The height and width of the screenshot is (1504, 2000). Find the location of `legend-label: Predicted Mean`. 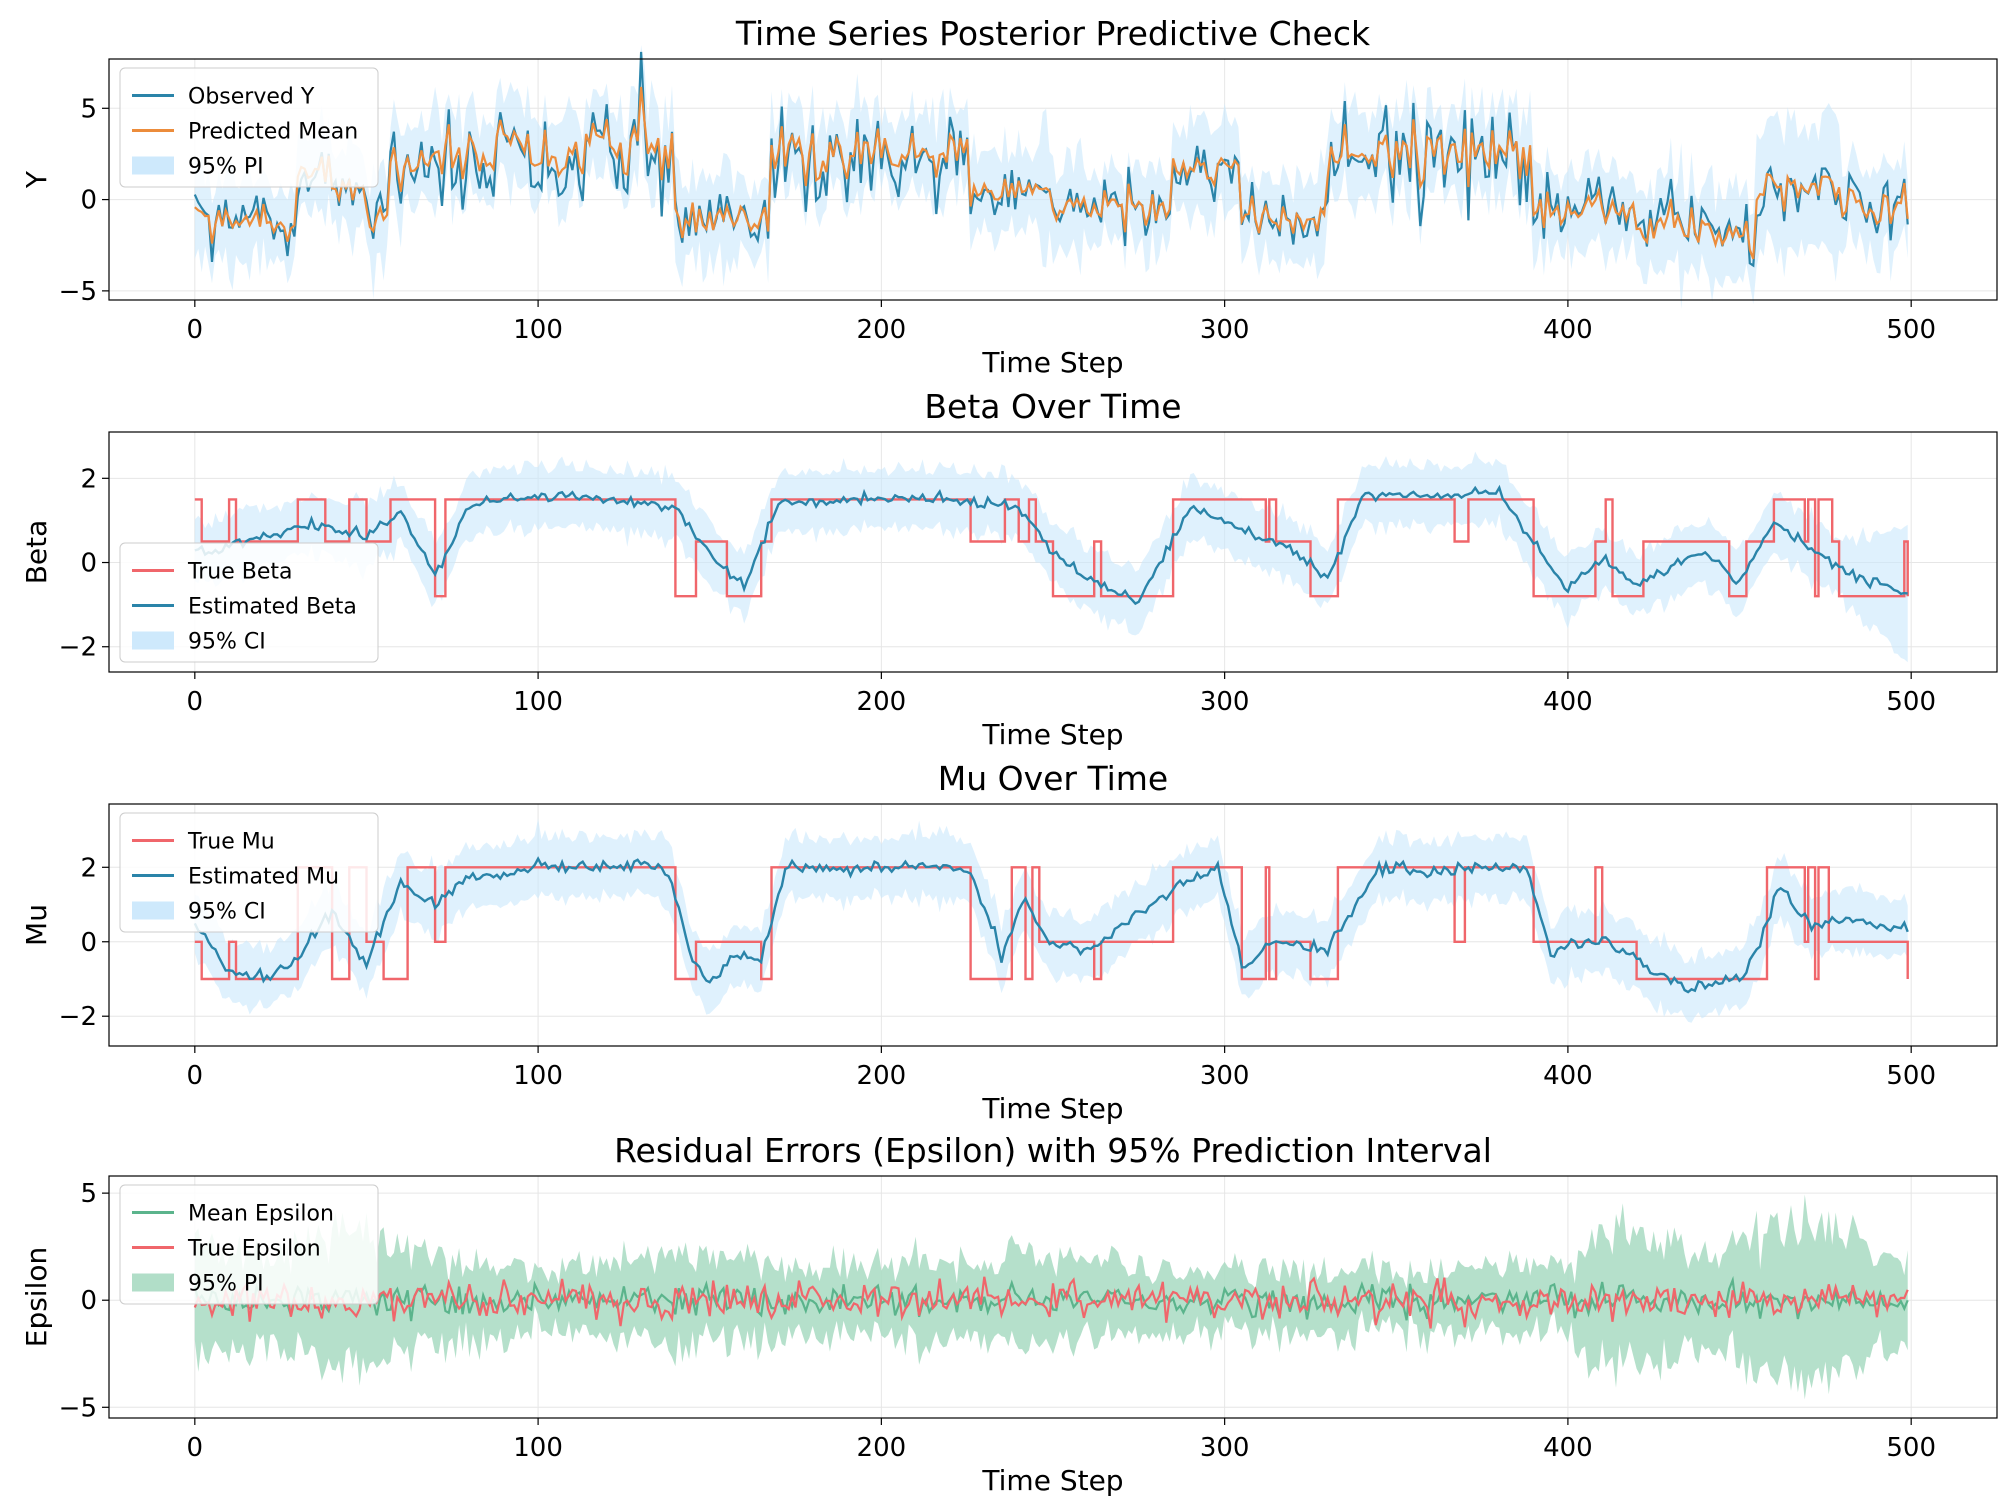

legend-label: Predicted Mean is located at coordinates (273, 132).